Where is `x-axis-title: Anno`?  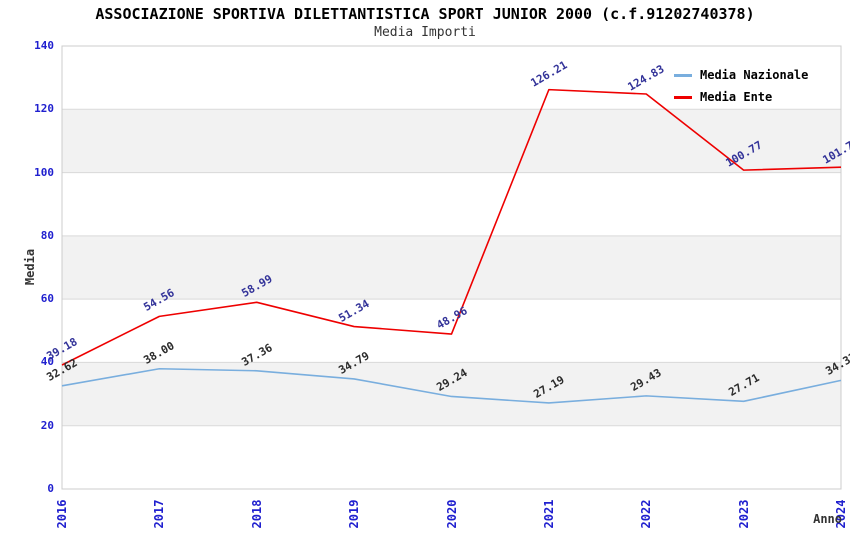 x-axis-title: Anno is located at coordinates (827, 519).